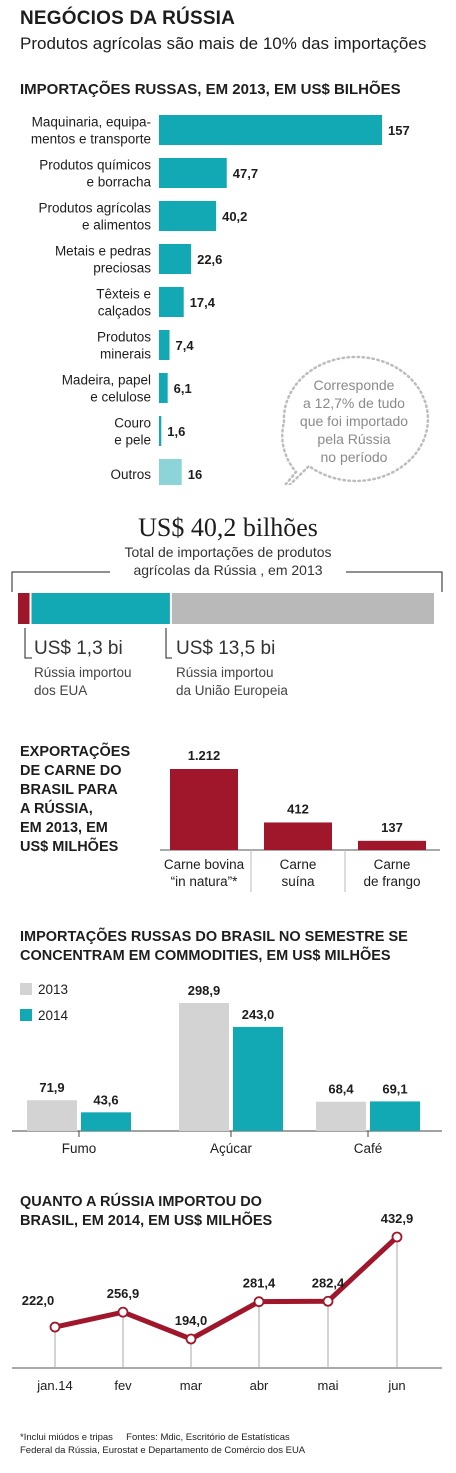  What do you see at coordinates (203, 302) in the screenshot?
I see `bar-value-label: 17,4` at bounding box center [203, 302].